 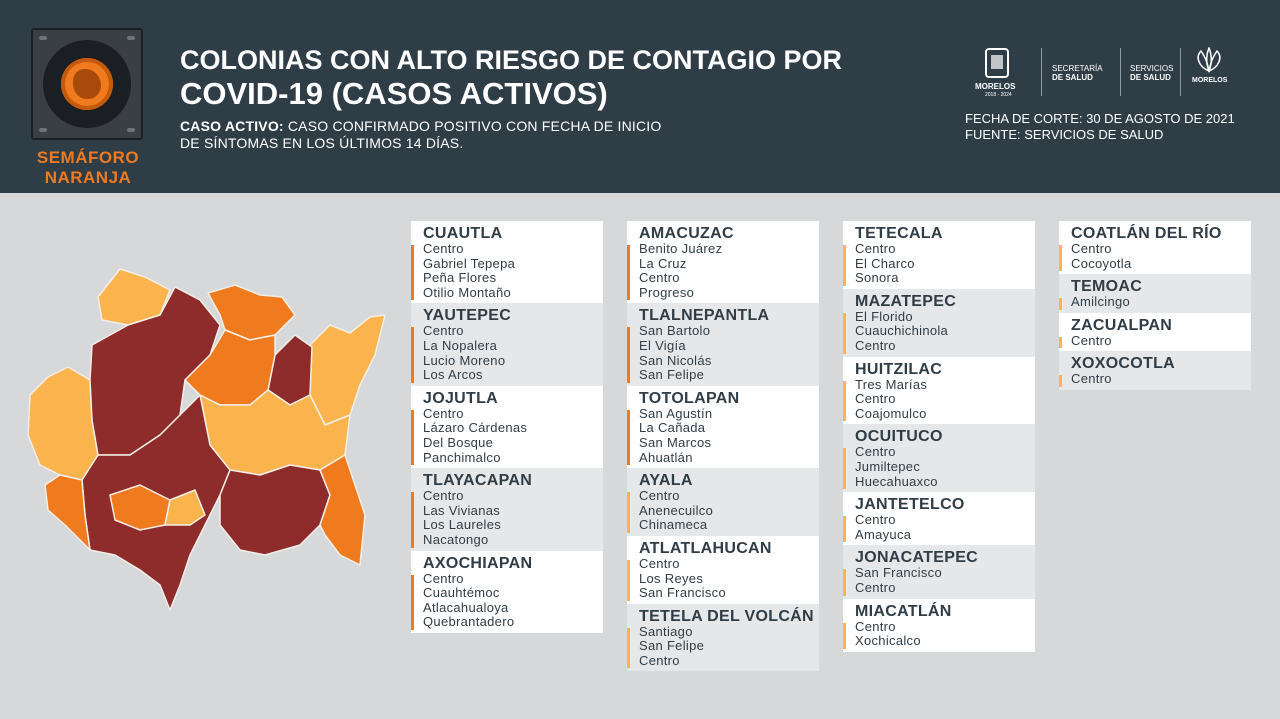 What do you see at coordinates (1150, 77) in the screenshot?
I see `servicios-line-2: DE SALUD` at bounding box center [1150, 77].